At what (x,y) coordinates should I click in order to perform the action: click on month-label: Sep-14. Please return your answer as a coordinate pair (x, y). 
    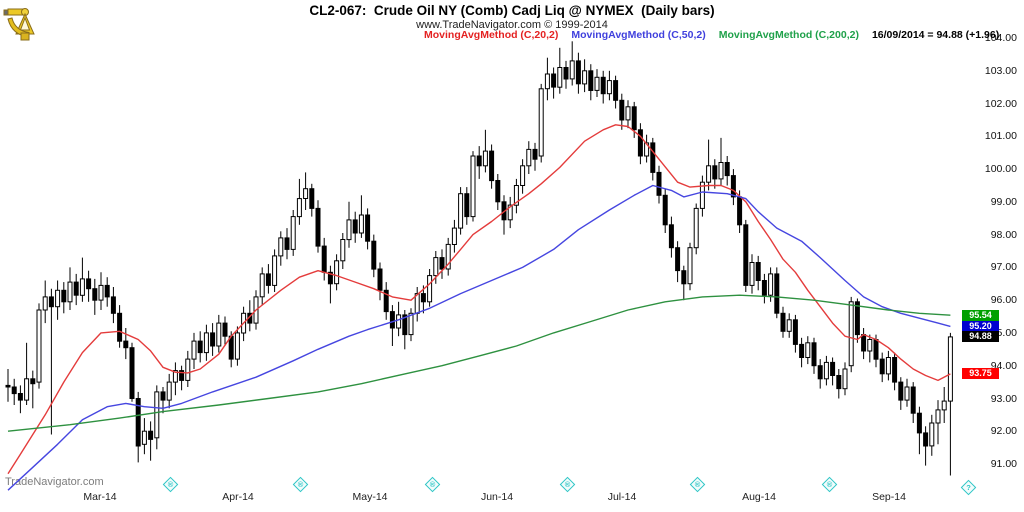
    Looking at the image, I should click on (889, 497).